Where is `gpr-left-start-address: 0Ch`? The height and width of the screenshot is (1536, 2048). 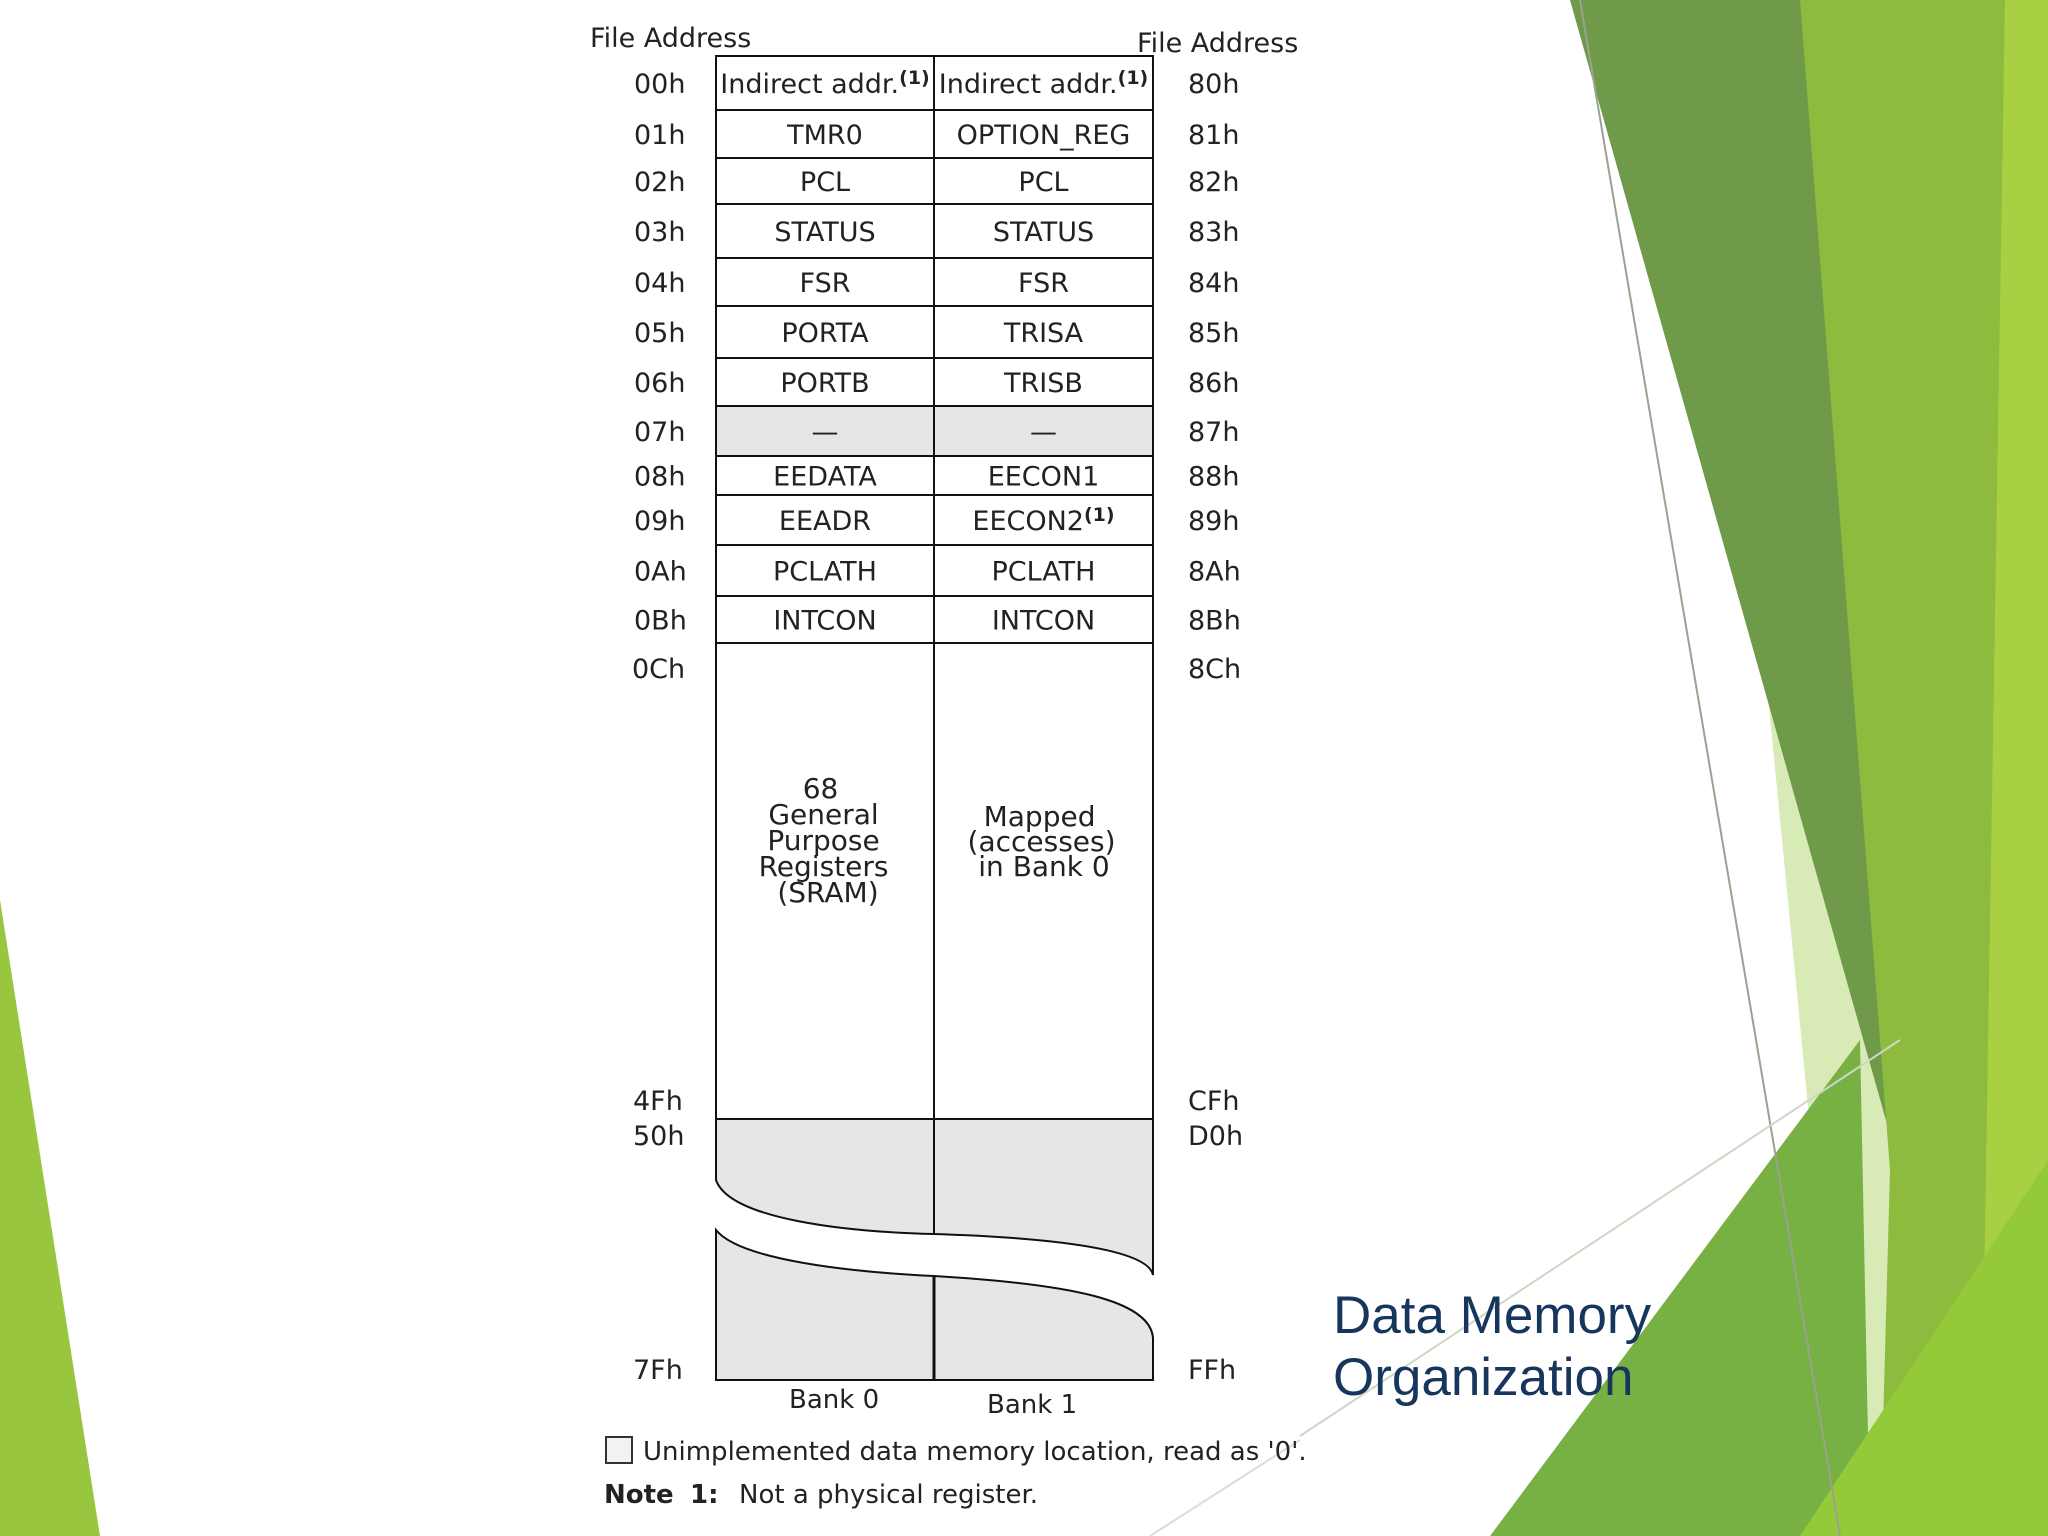 gpr-left-start-address: 0Ch is located at coordinates (658, 669).